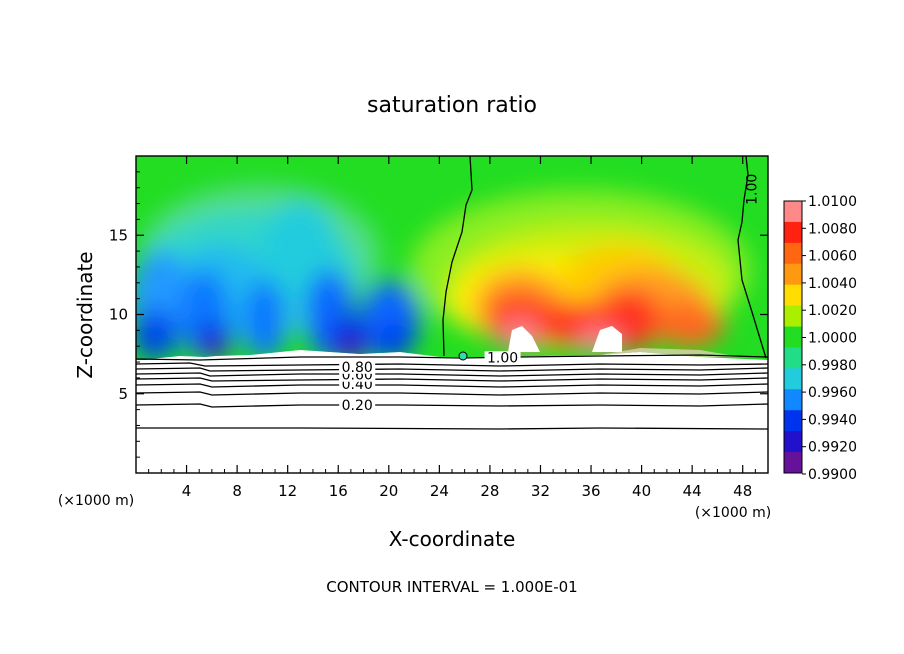 The image size is (904, 654). Describe the element at coordinates (692, 491) in the screenshot. I see `x-tick-label: 44` at that location.